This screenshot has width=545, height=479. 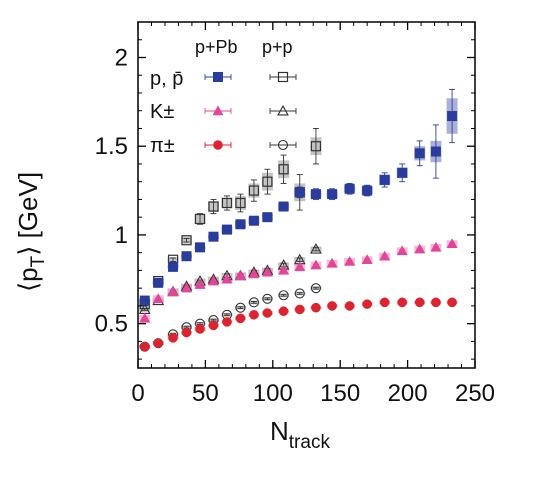 I want to click on legend-label-pion: π±, so click(x=162, y=146).